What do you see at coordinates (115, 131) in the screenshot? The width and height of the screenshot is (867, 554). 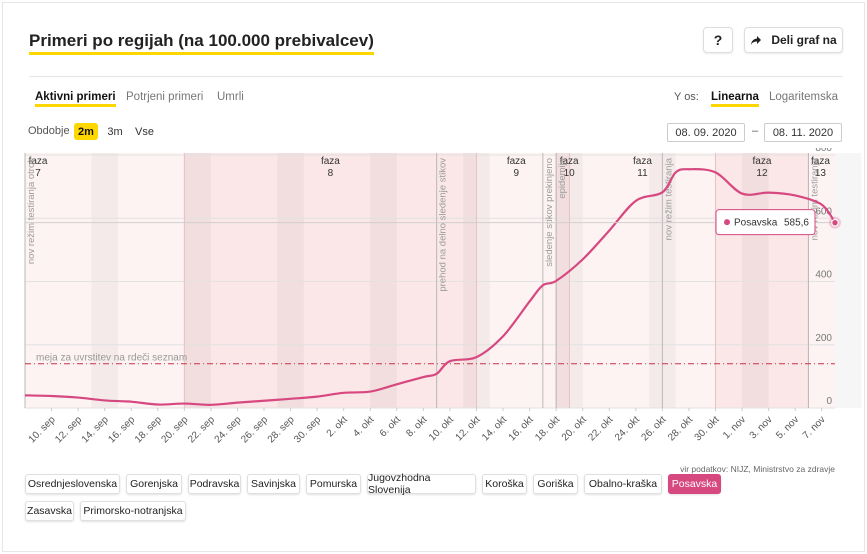 I see `period-3m: 3m` at bounding box center [115, 131].